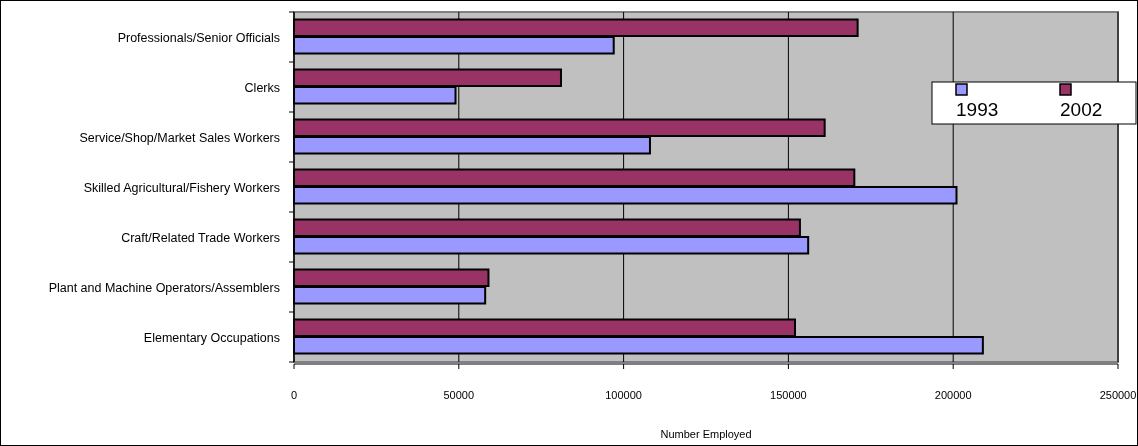 Image resolution: width=1138 pixels, height=446 pixels. Describe the element at coordinates (788, 395) in the screenshot. I see `x-tick-label: 150000` at that location.